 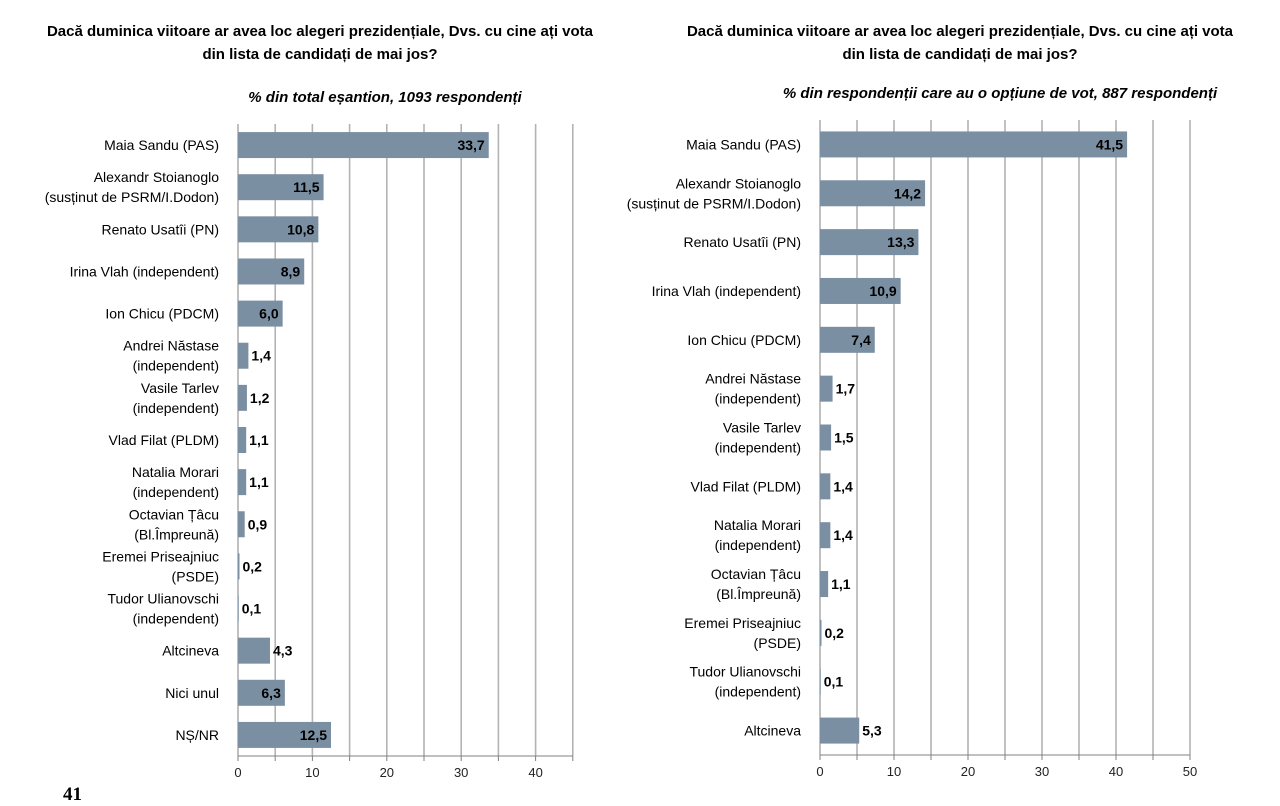 What do you see at coordinates (132, 197) in the screenshot?
I see `category-label-line: (susținut de PSRM/I.Dodon)` at bounding box center [132, 197].